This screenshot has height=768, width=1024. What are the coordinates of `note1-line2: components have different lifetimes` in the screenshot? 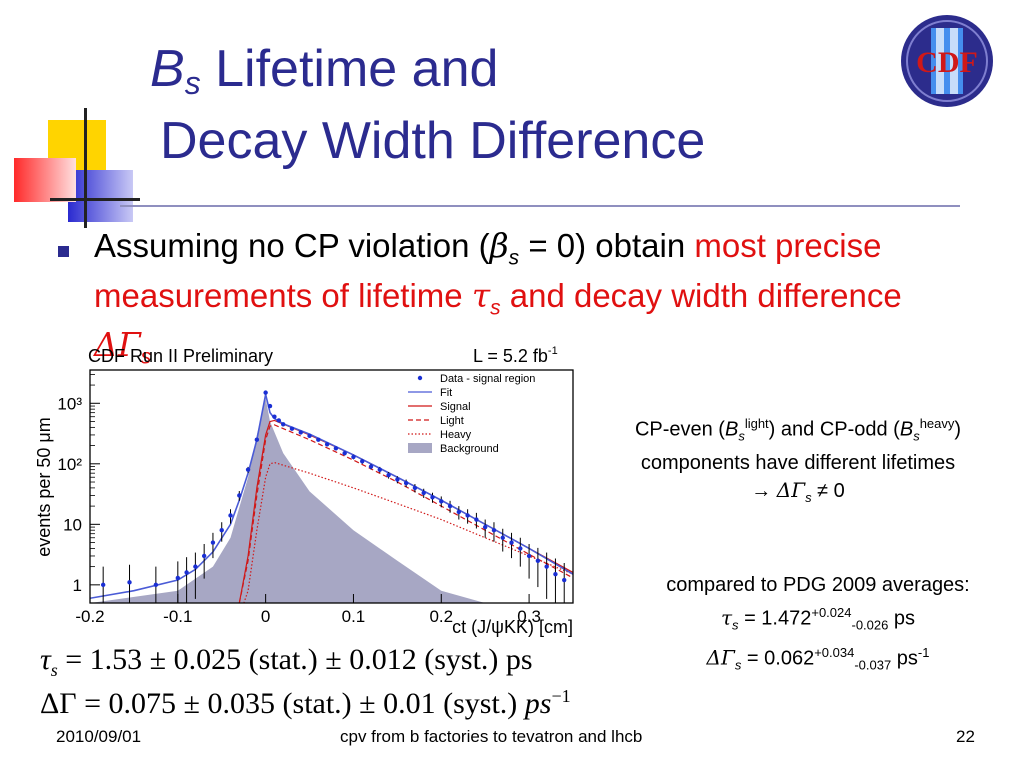 It's located at (798, 462).